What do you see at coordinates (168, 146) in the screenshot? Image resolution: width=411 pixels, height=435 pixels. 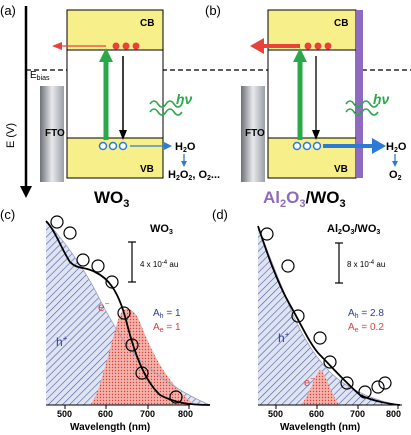 I see `hole-transfer-arrowhead-a` at bounding box center [168, 146].